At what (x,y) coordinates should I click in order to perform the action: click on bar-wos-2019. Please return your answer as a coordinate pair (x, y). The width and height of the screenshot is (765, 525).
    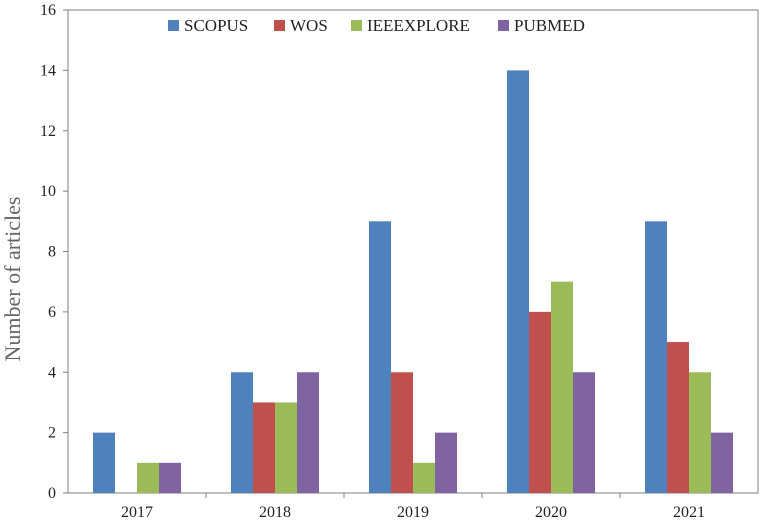
    Looking at the image, I should click on (402, 432).